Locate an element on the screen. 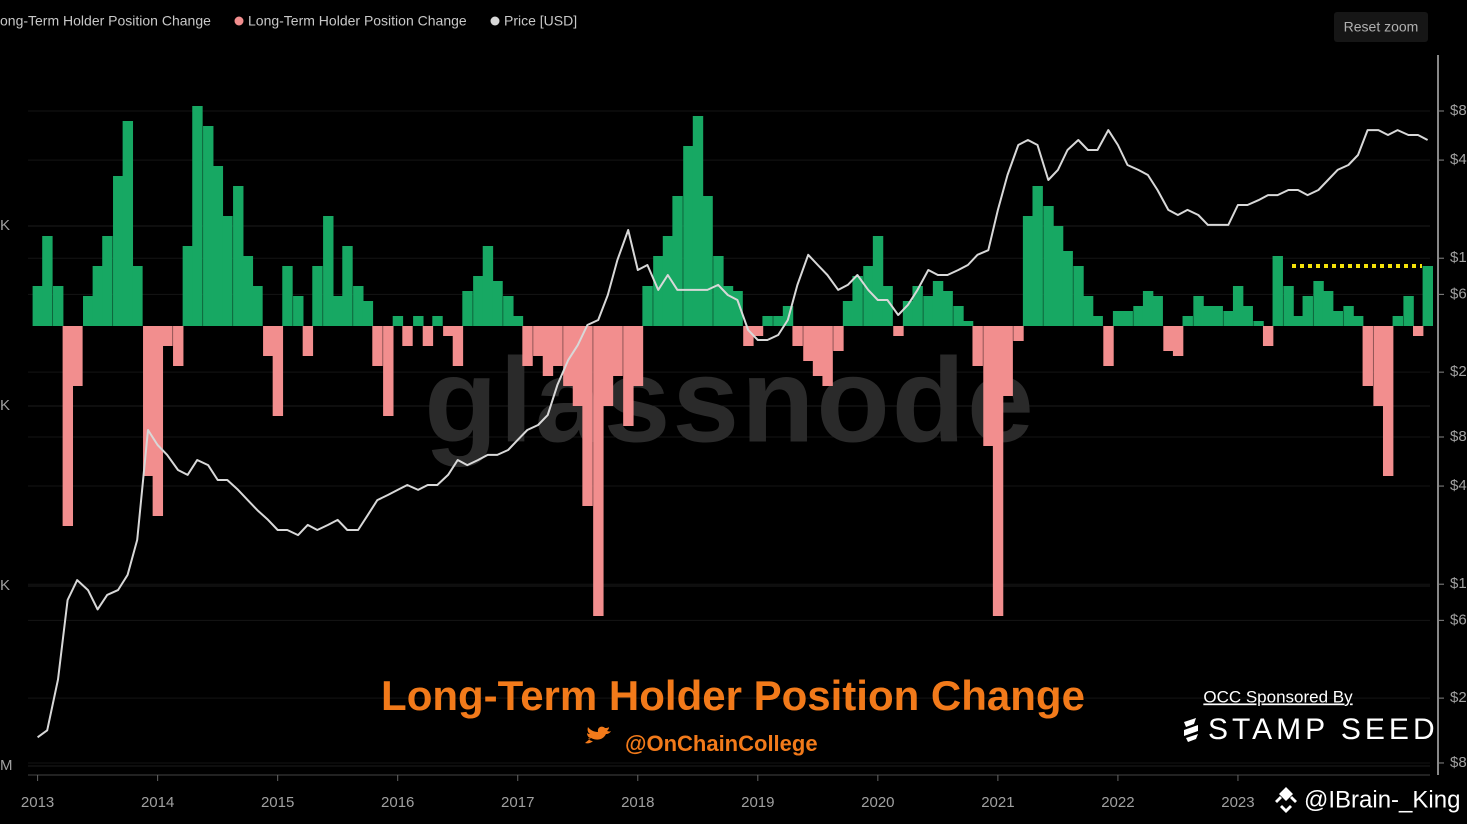  y-tick-label: M is located at coordinates (6, 765).